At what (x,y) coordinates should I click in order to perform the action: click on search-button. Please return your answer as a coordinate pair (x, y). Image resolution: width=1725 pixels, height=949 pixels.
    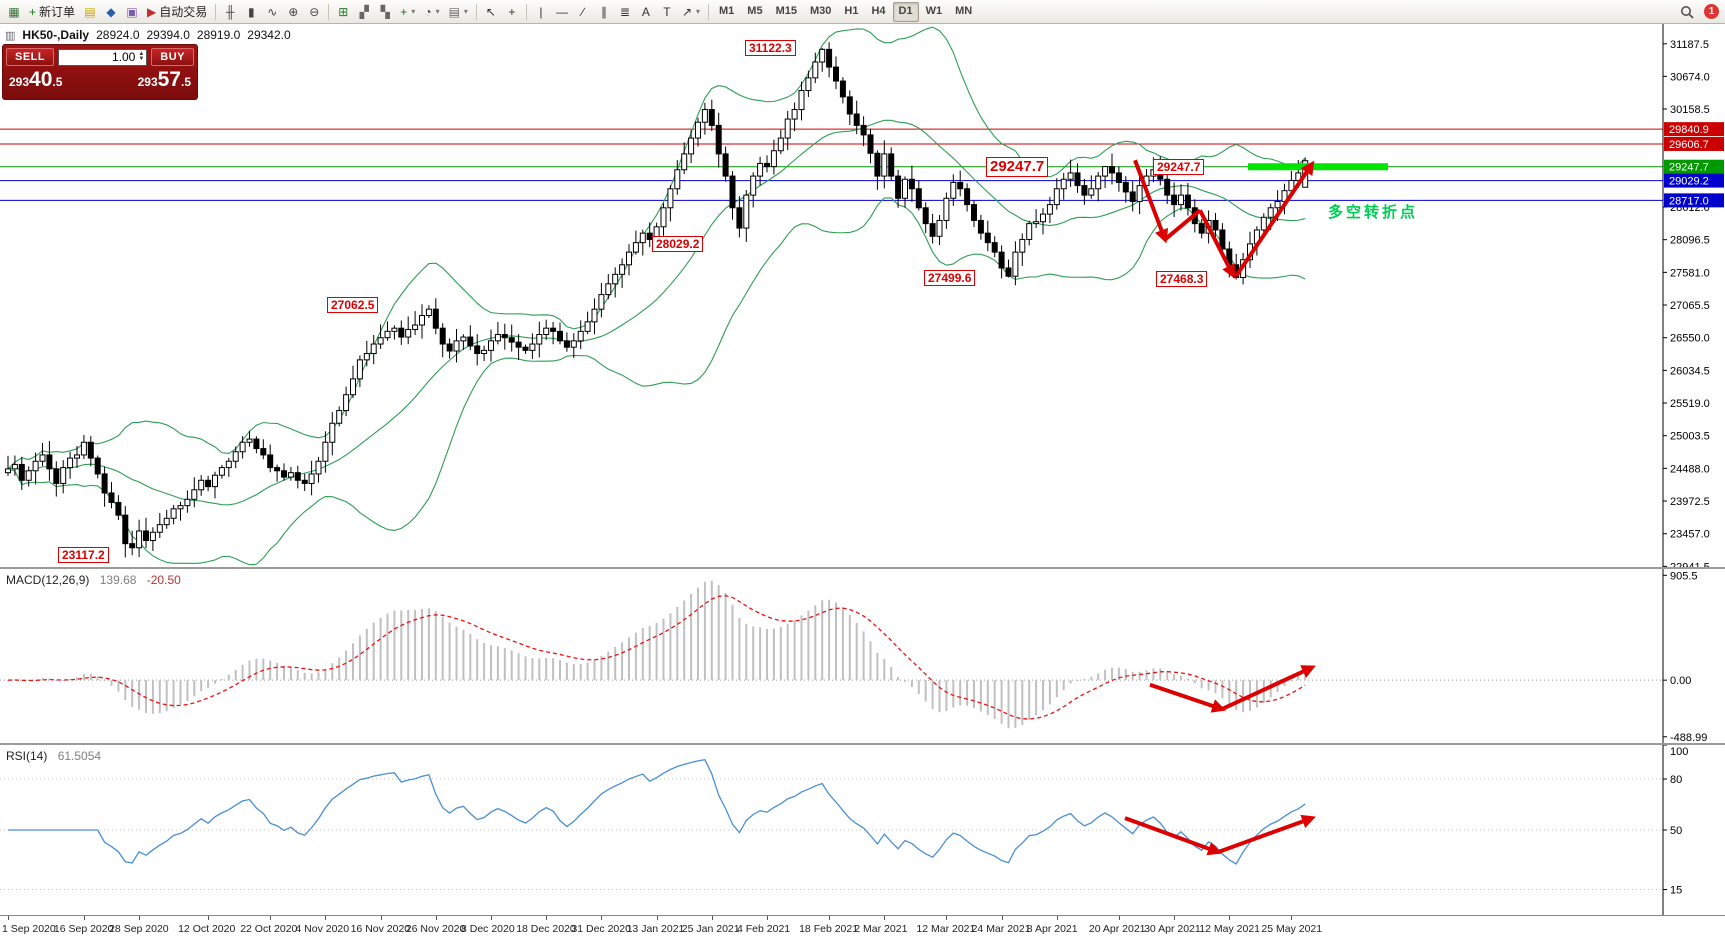
    Looking at the image, I should click on (1687, 12).